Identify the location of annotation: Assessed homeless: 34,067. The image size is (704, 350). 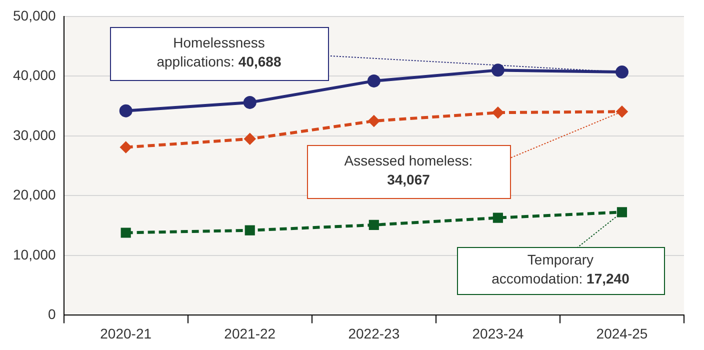
(408, 170).